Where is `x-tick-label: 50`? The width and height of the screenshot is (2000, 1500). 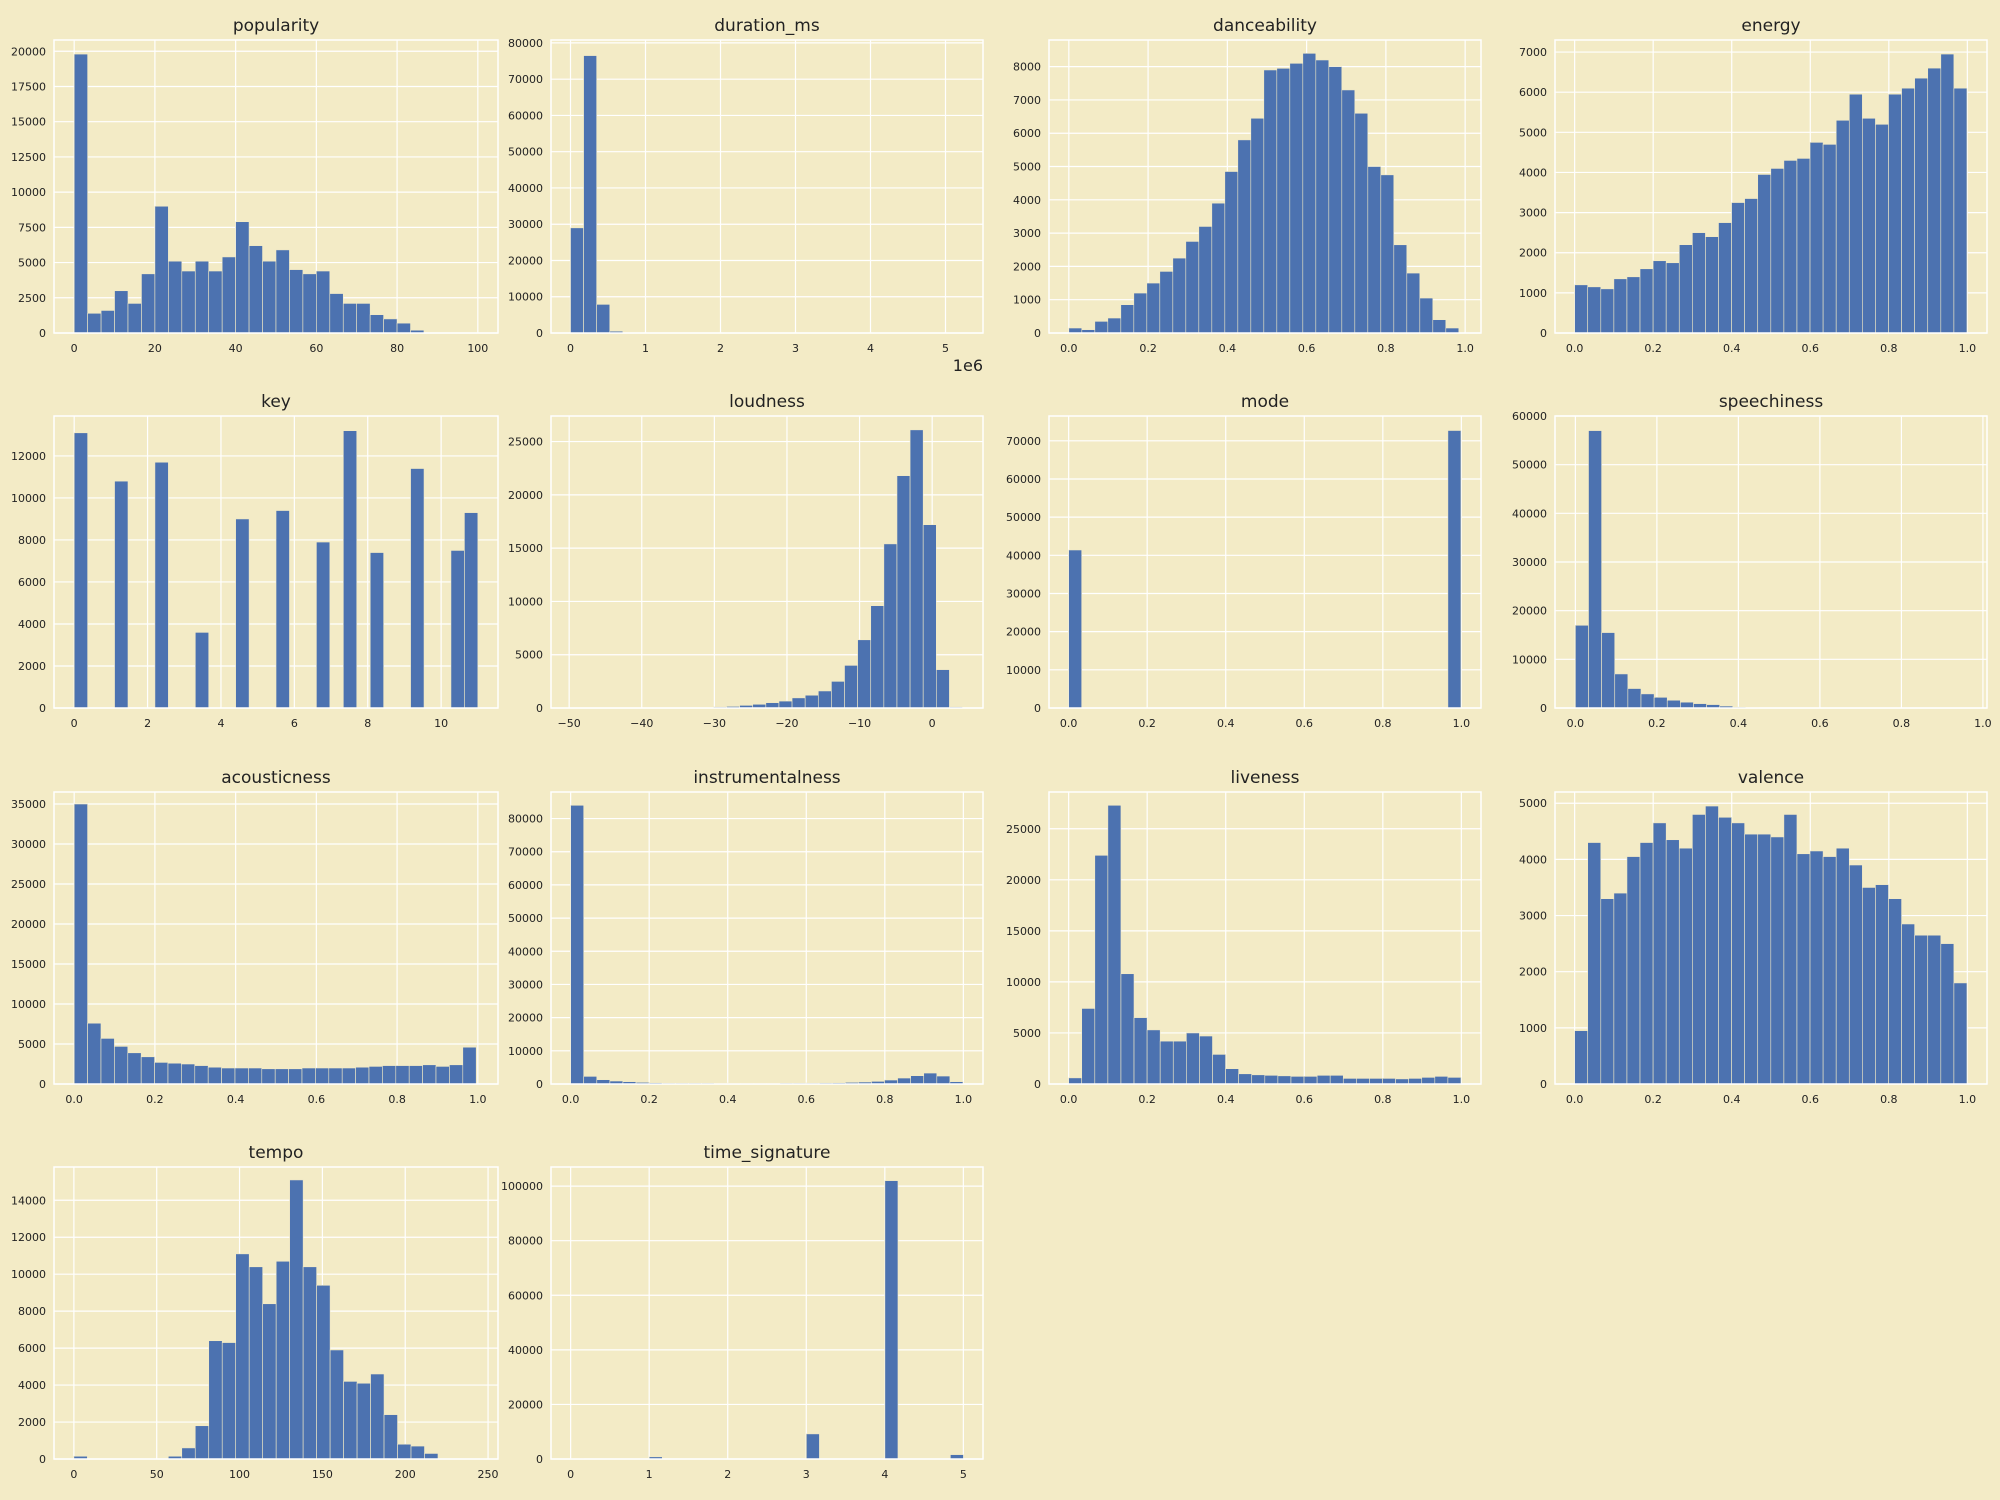 x-tick-label: 50 is located at coordinates (157, 1474).